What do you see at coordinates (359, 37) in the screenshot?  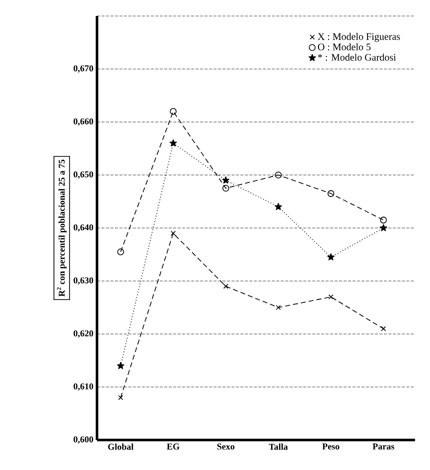 I see `legend-label: X : Modelo Figueras` at bounding box center [359, 37].